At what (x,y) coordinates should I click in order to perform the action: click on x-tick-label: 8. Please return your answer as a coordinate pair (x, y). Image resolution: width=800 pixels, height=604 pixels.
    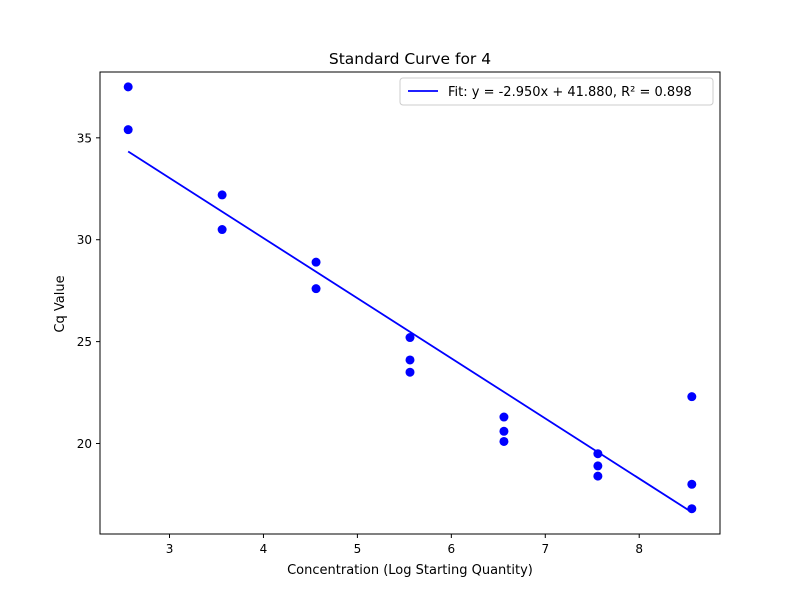
    Looking at the image, I should click on (639, 549).